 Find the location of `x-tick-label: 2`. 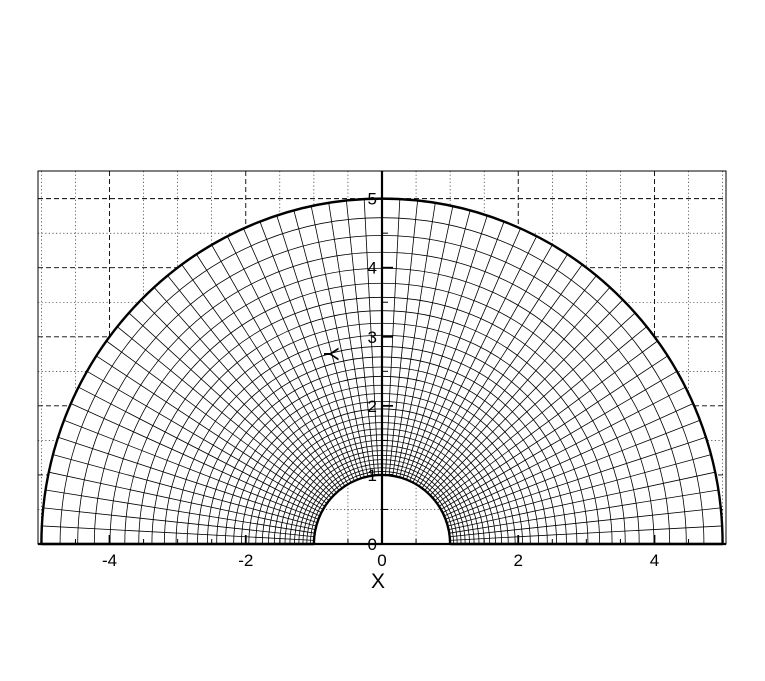

x-tick-label: 2 is located at coordinates (518, 560).